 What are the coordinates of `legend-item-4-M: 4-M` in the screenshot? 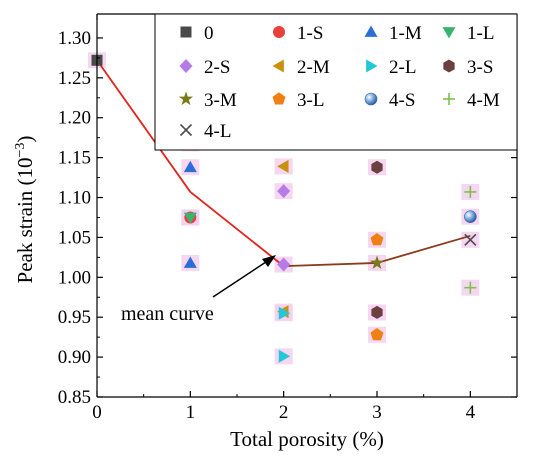 It's located at (471, 100).